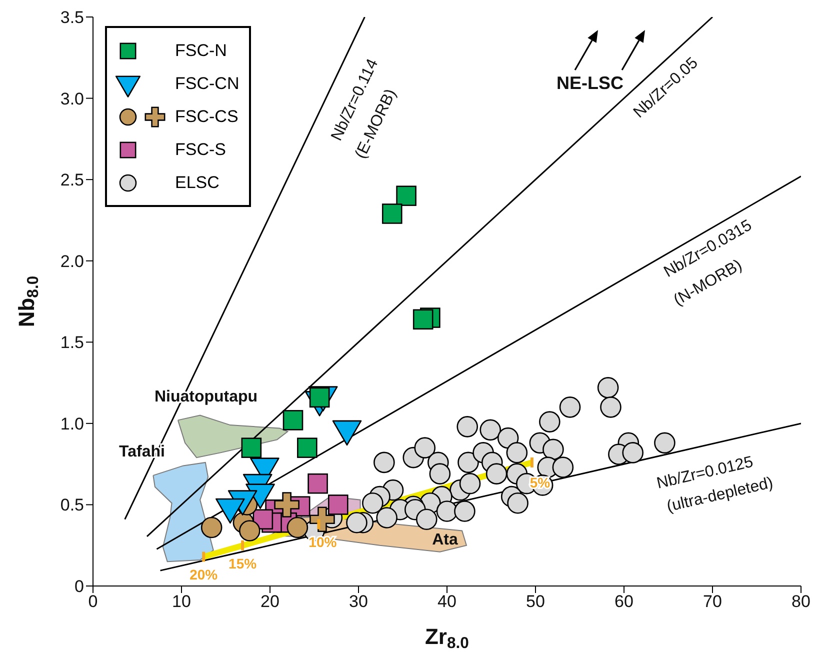  Describe the element at coordinates (447, 638) in the screenshot. I see `x-axis-title: Zr$_{8.0}$` at that location.